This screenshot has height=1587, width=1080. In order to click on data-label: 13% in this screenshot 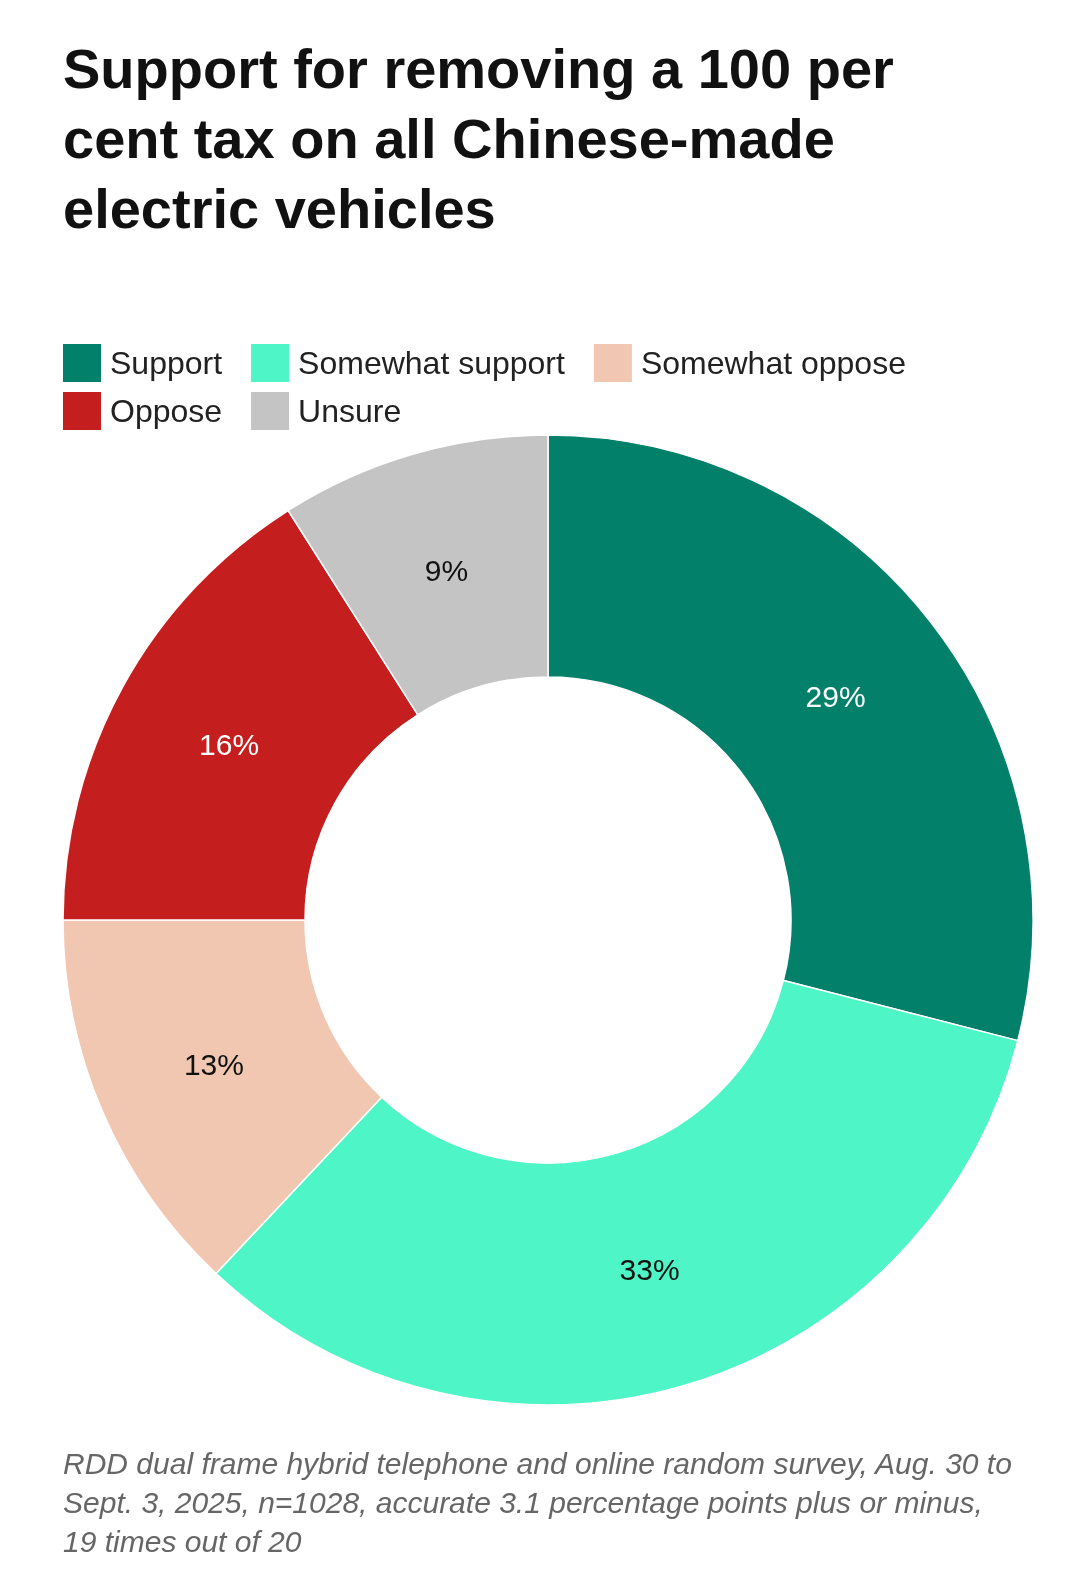, I will do `click(213, 1065)`.